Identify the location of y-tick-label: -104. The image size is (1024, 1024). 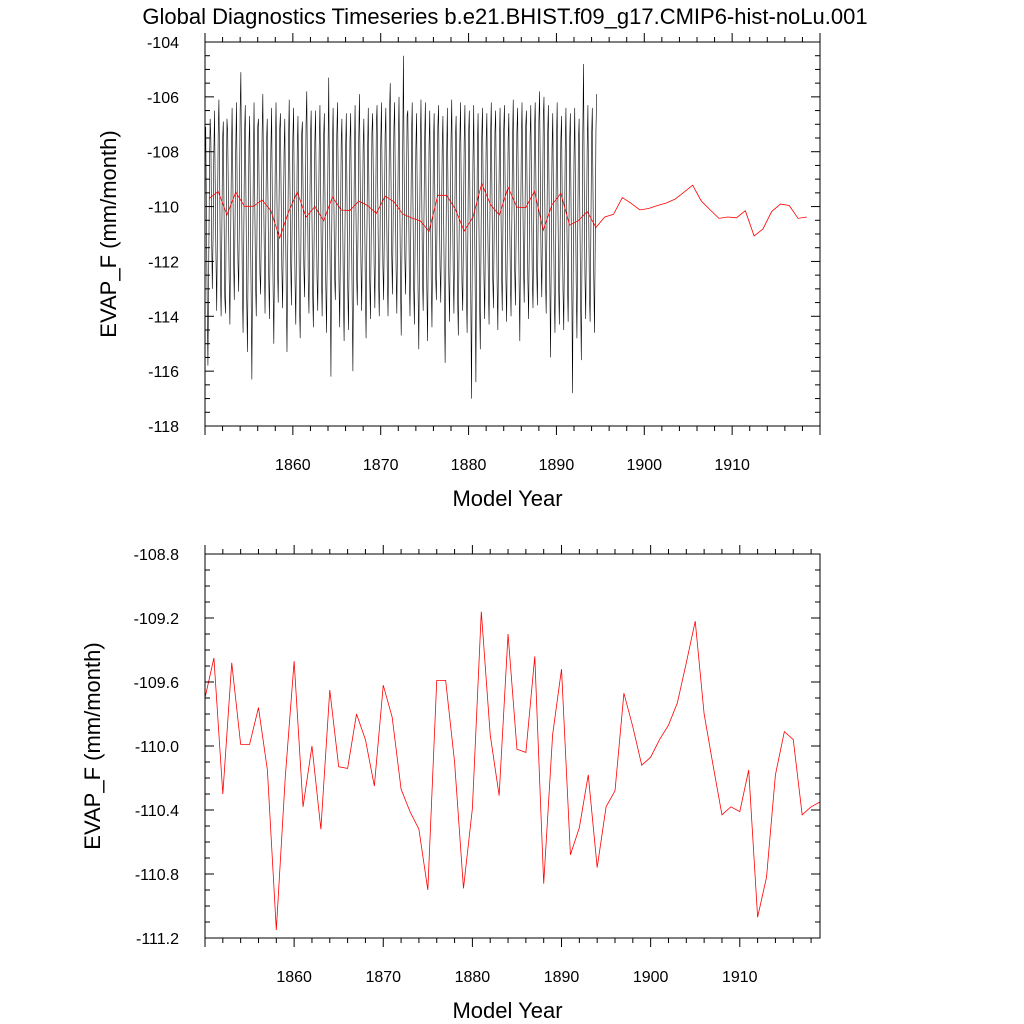
(163, 43).